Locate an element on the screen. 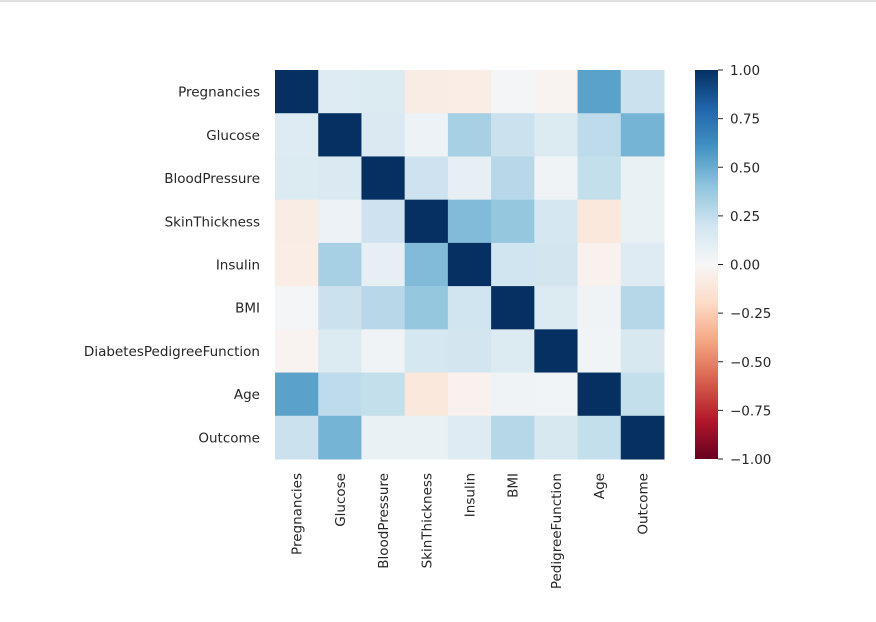  column-label: BloodPressure is located at coordinates (384, 521).